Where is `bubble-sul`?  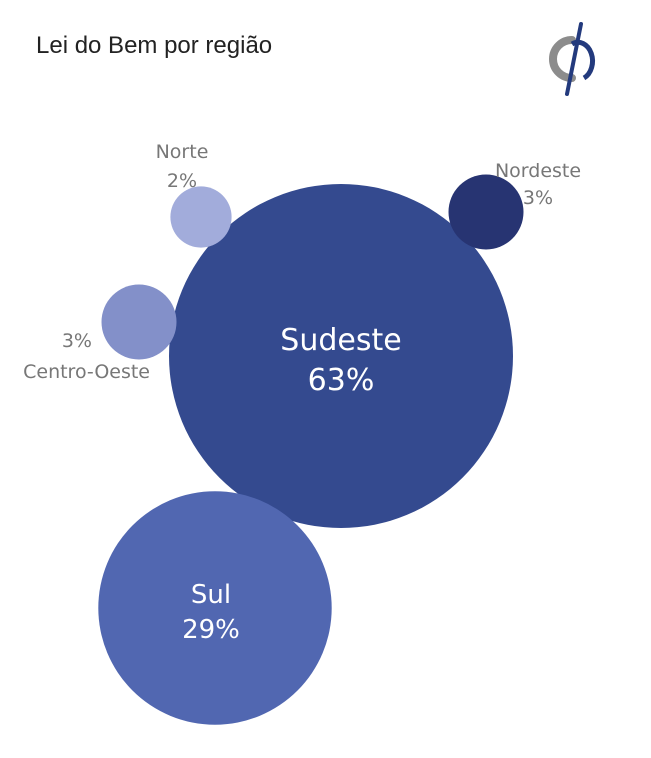 bubble-sul is located at coordinates (215, 608).